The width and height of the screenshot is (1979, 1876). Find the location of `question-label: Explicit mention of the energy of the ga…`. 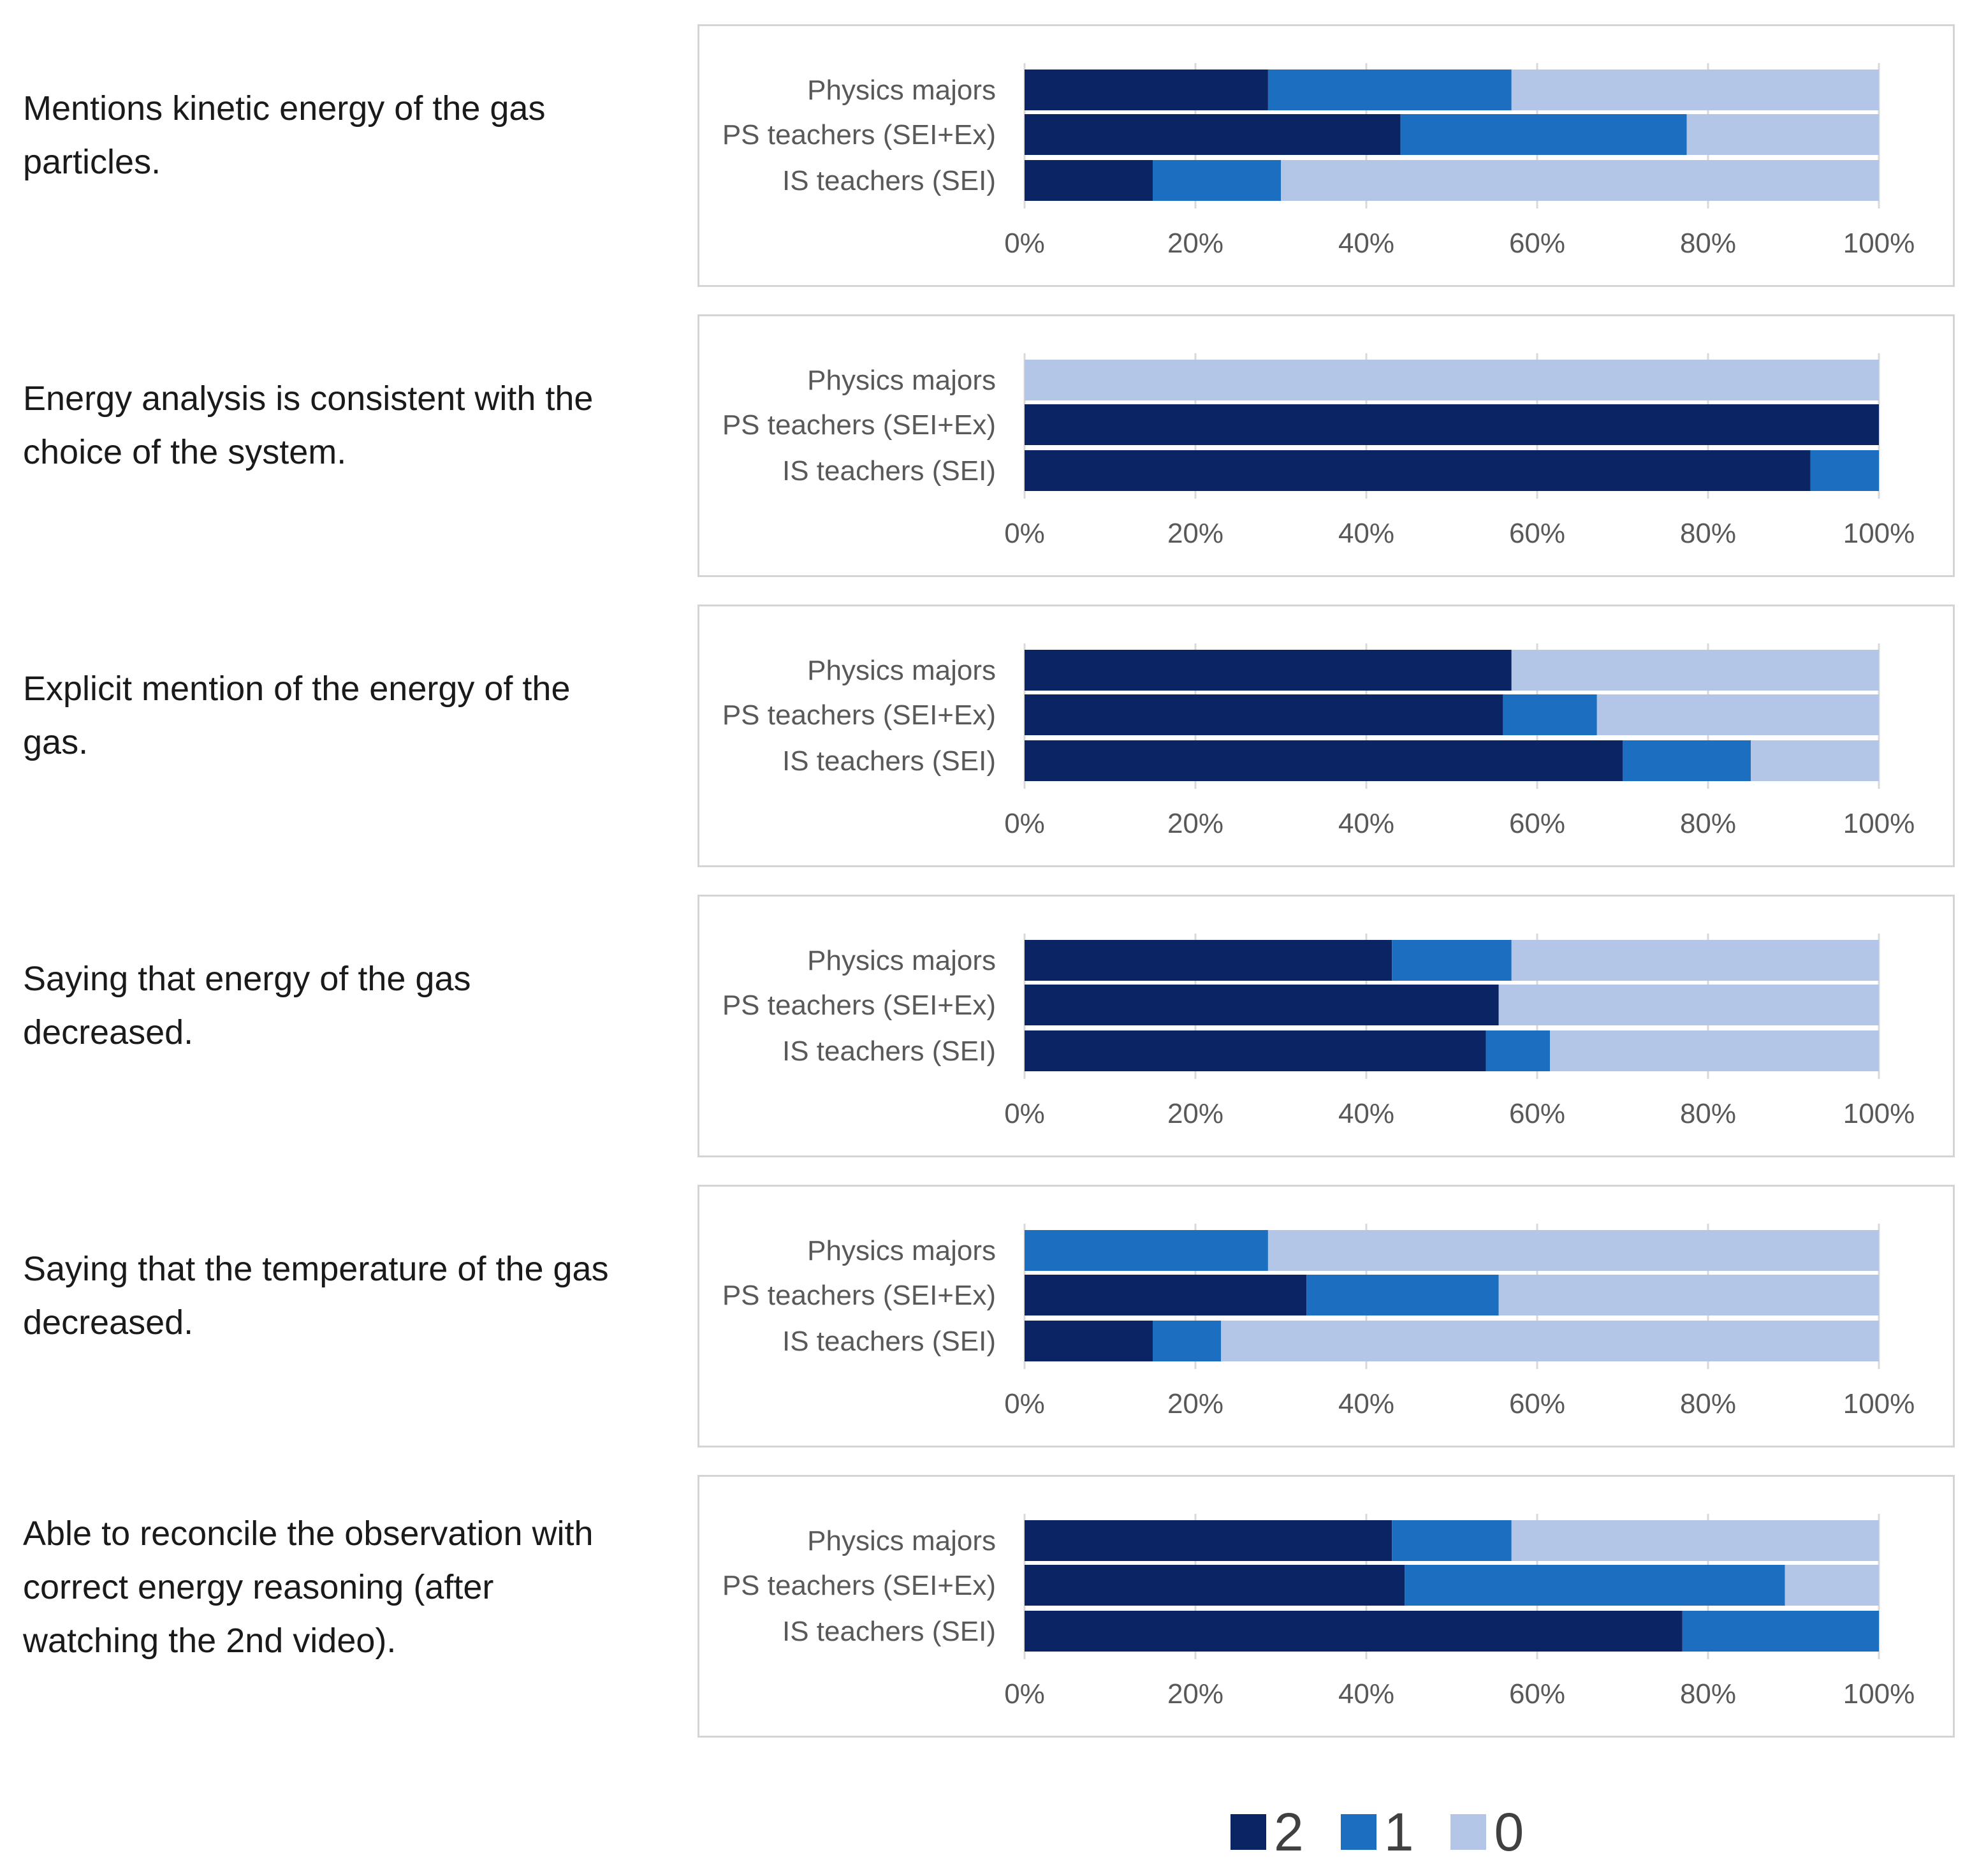

question-label: Explicit mention of the energy of the ga… is located at coordinates (297, 715).